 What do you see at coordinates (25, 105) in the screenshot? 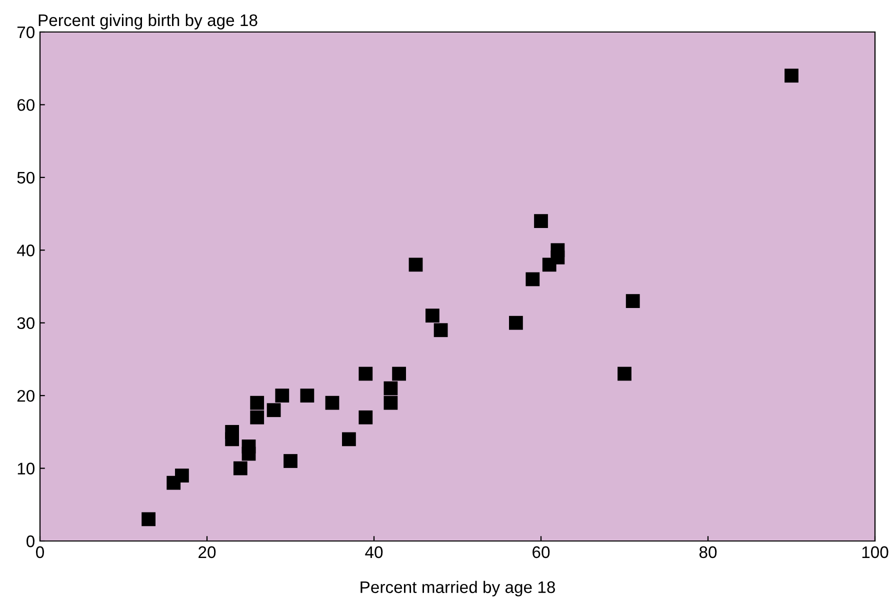
I see `y-tick-label: 60` at bounding box center [25, 105].